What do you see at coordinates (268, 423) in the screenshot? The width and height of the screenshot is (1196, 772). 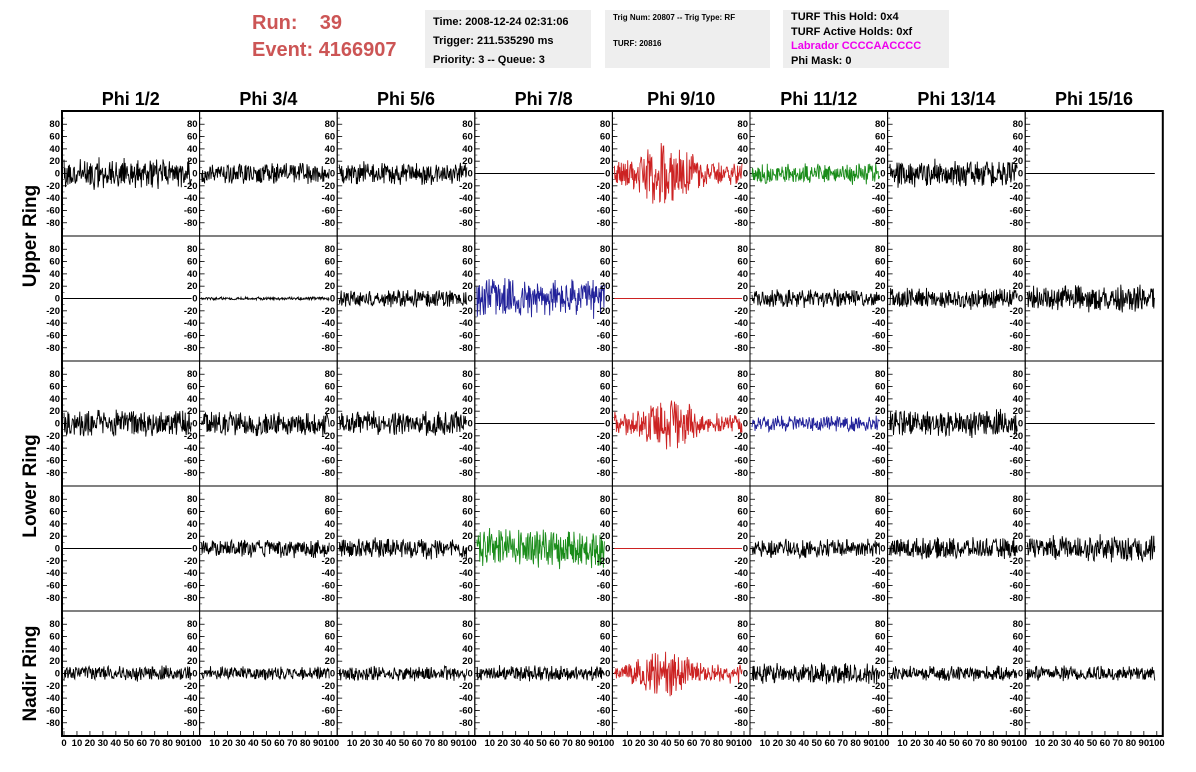 I see `panel-frame` at bounding box center [268, 423].